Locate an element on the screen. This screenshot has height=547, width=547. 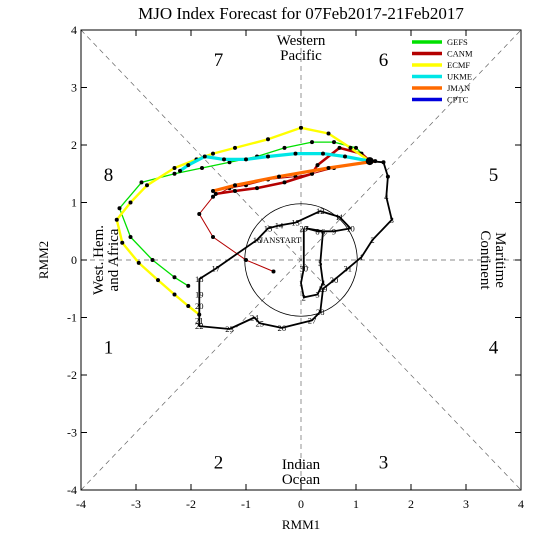
phase-number: 4 is located at coordinates (494, 347).